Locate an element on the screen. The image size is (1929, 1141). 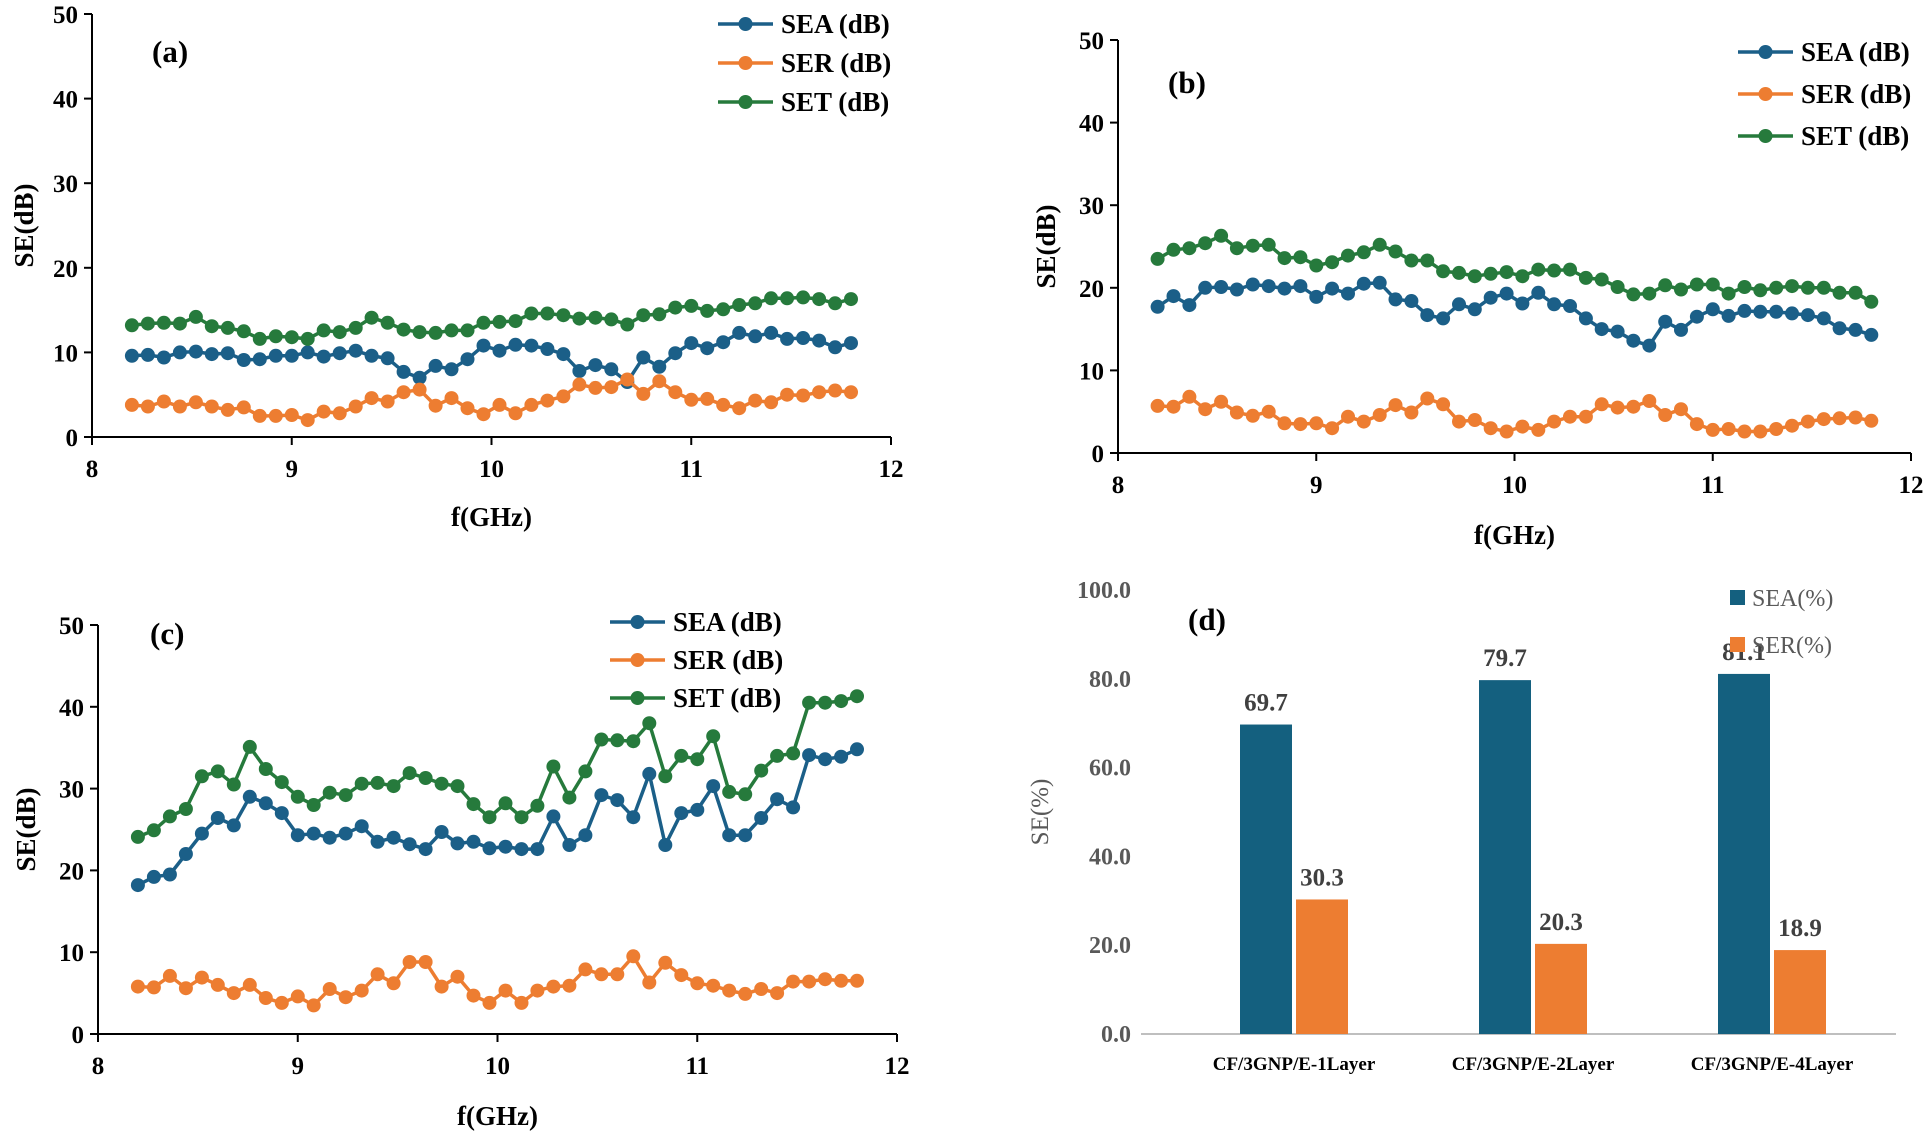
x-tick-label: 8 is located at coordinates (92, 469).